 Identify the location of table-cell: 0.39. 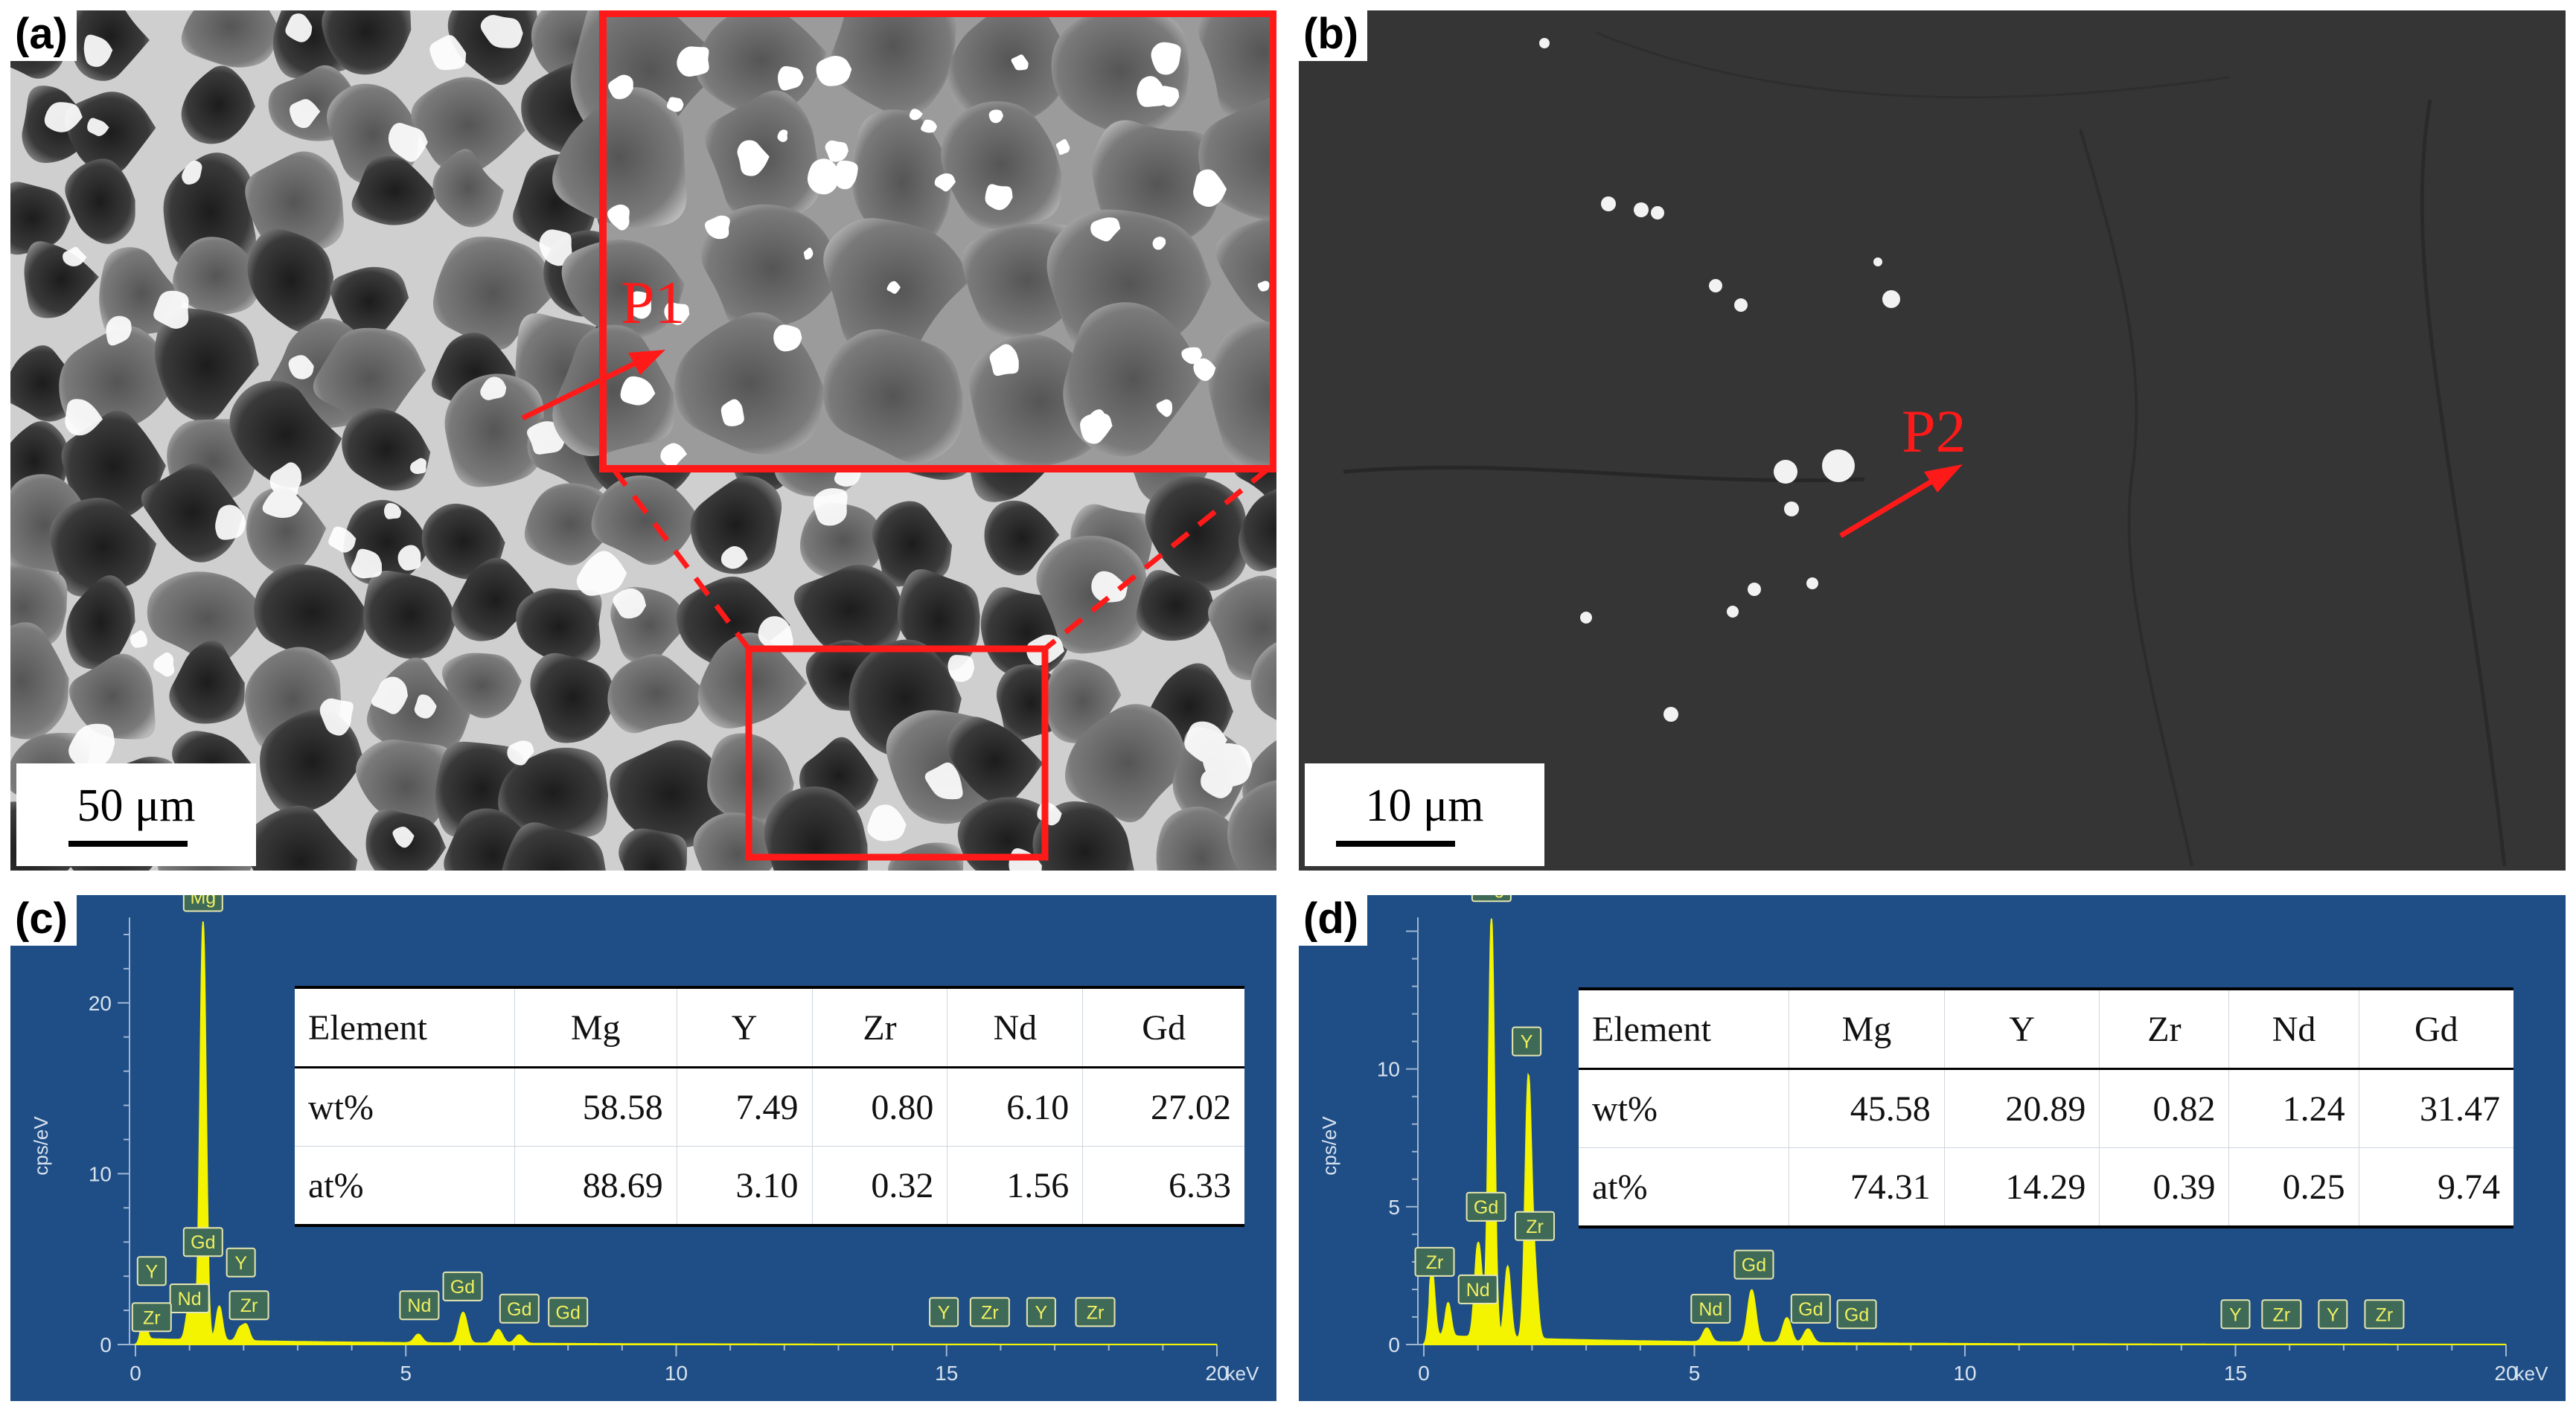
(2164, 1187).